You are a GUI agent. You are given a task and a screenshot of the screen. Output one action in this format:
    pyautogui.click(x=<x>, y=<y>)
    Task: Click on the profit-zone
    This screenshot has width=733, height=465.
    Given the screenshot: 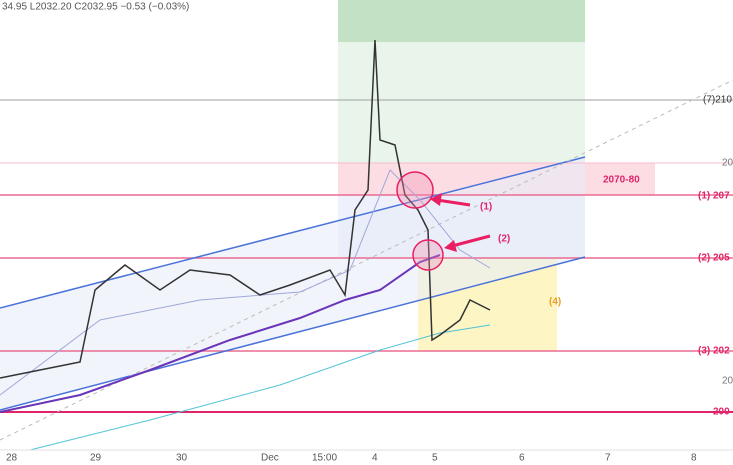 What is the action you would take?
    pyautogui.click(x=461, y=102)
    